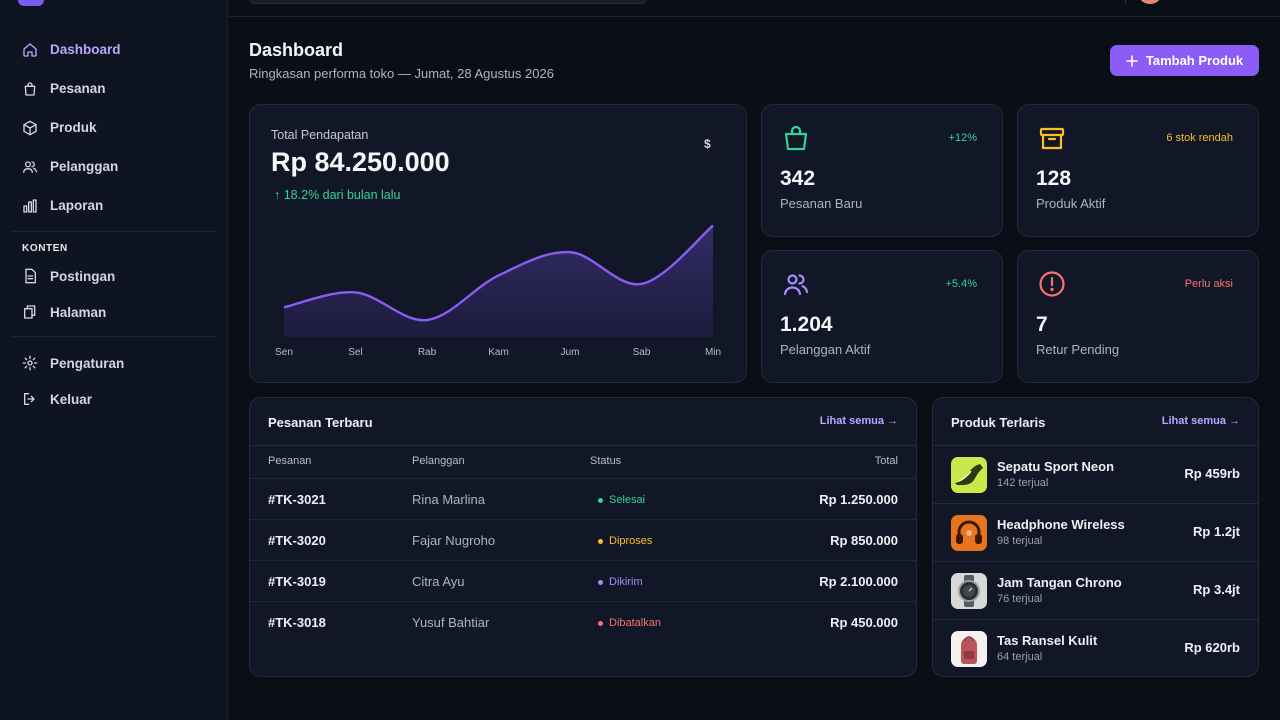 Image resolution: width=1280 pixels, height=720 pixels. What do you see at coordinates (114, 205) in the screenshot?
I see `sidebar-item-laporan: Laporan` at bounding box center [114, 205].